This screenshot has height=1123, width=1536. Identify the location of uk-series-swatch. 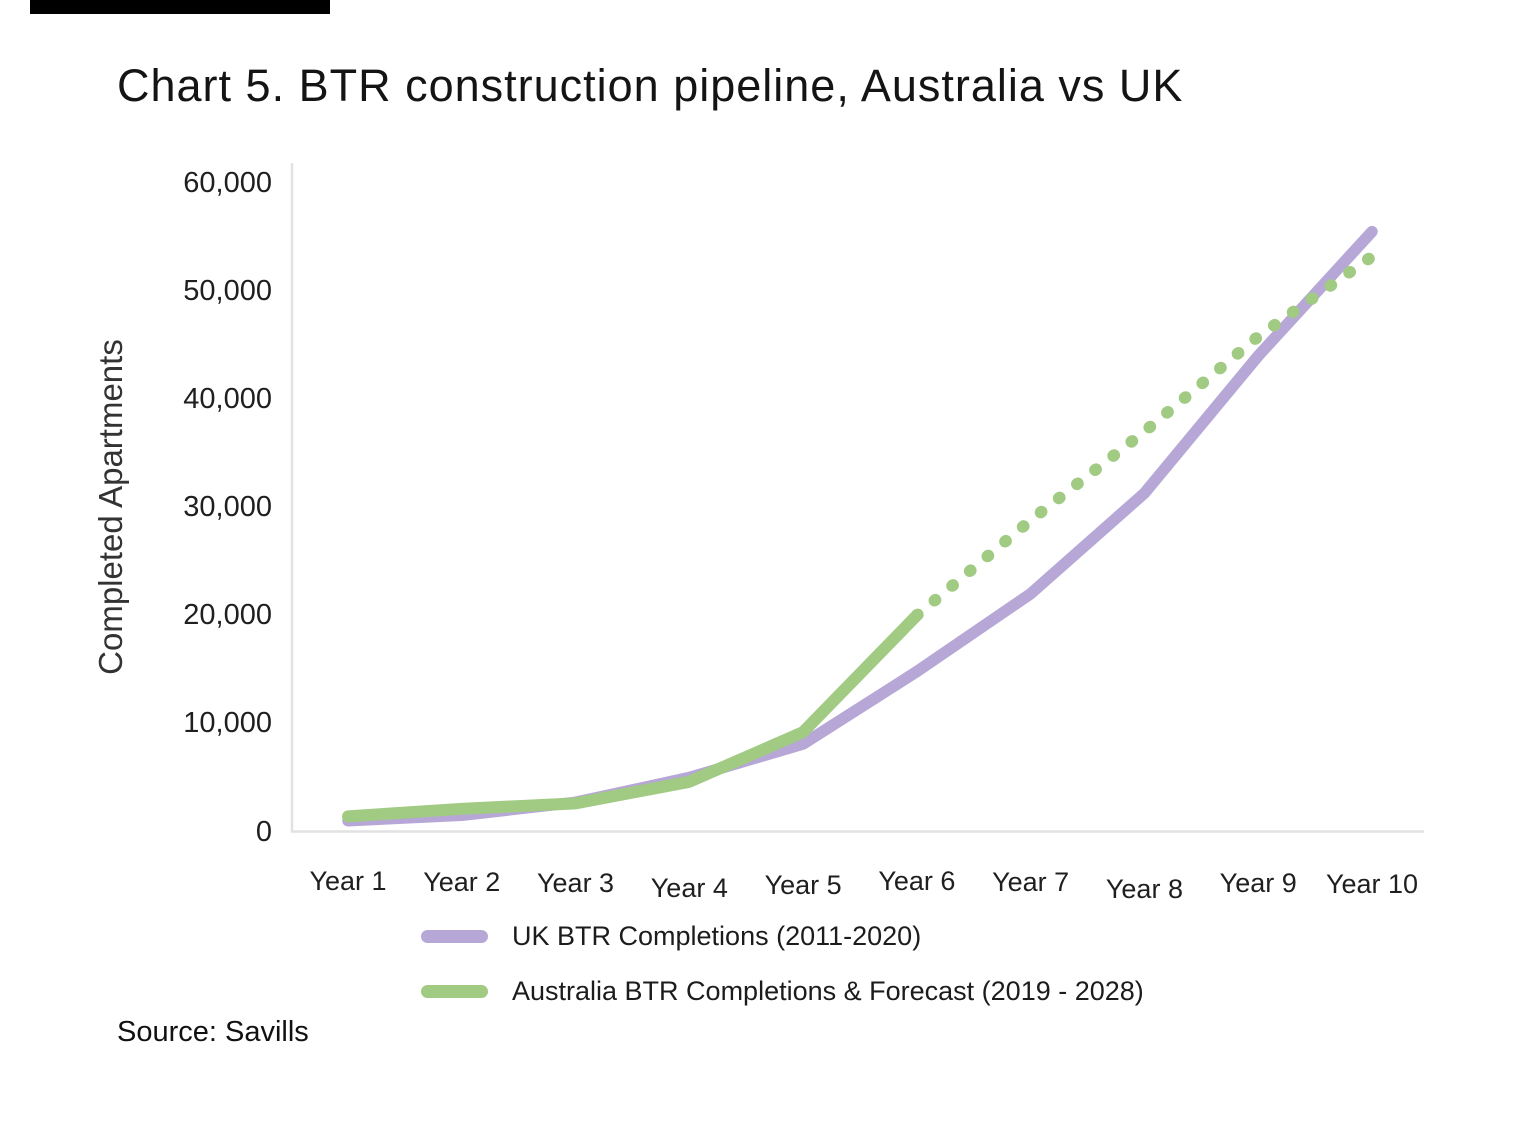
(454, 936).